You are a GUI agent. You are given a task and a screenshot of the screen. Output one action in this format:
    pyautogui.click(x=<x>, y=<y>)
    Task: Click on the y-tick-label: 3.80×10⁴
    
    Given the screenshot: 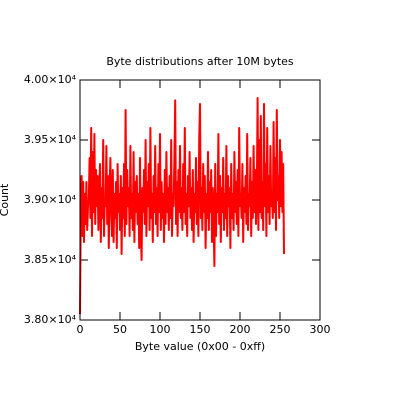 What is the action you would take?
    pyautogui.click(x=50, y=319)
    